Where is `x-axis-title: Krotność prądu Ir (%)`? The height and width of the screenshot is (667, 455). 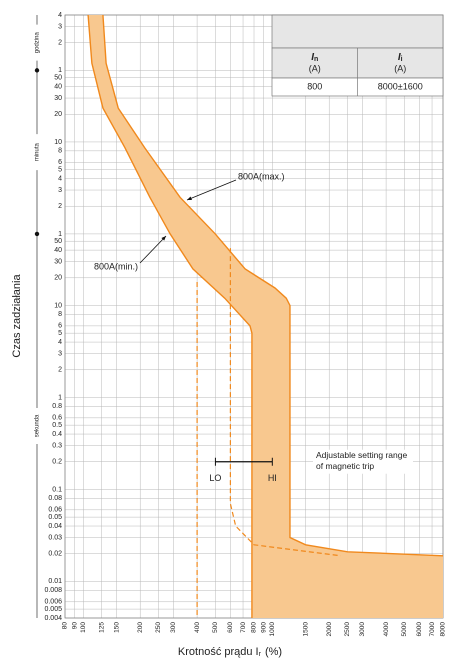 x-axis-title: Krotność prądu Ir (%) is located at coordinates (230, 652).